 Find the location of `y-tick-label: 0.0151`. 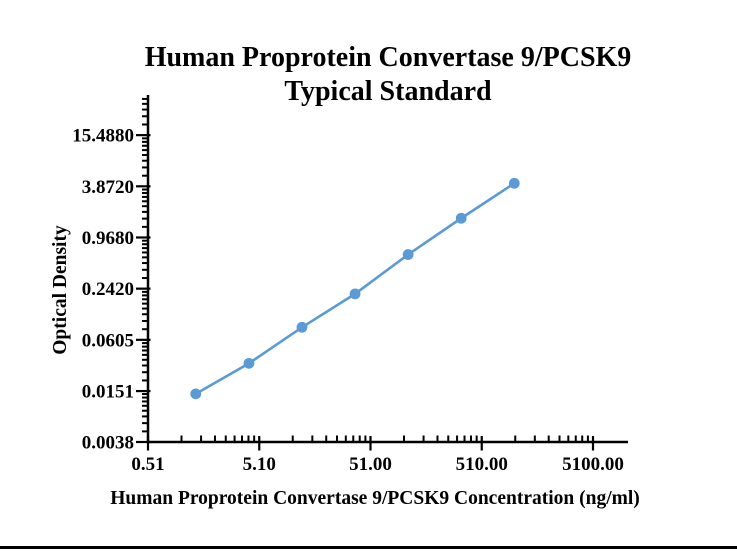

y-tick-label: 0.0151 is located at coordinates (108, 392).